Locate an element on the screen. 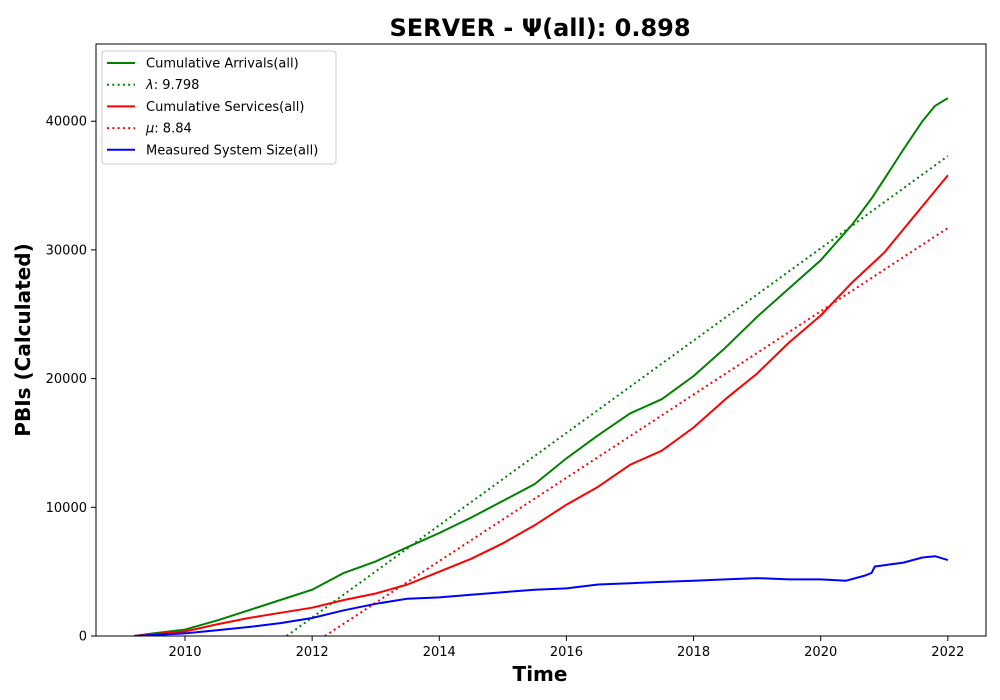 The height and width of the screenshot is (700, 1000). x-axis-ticks: 2010 2012 2014 2016 2018 2020 2022 is located at coordinates (566, 648).